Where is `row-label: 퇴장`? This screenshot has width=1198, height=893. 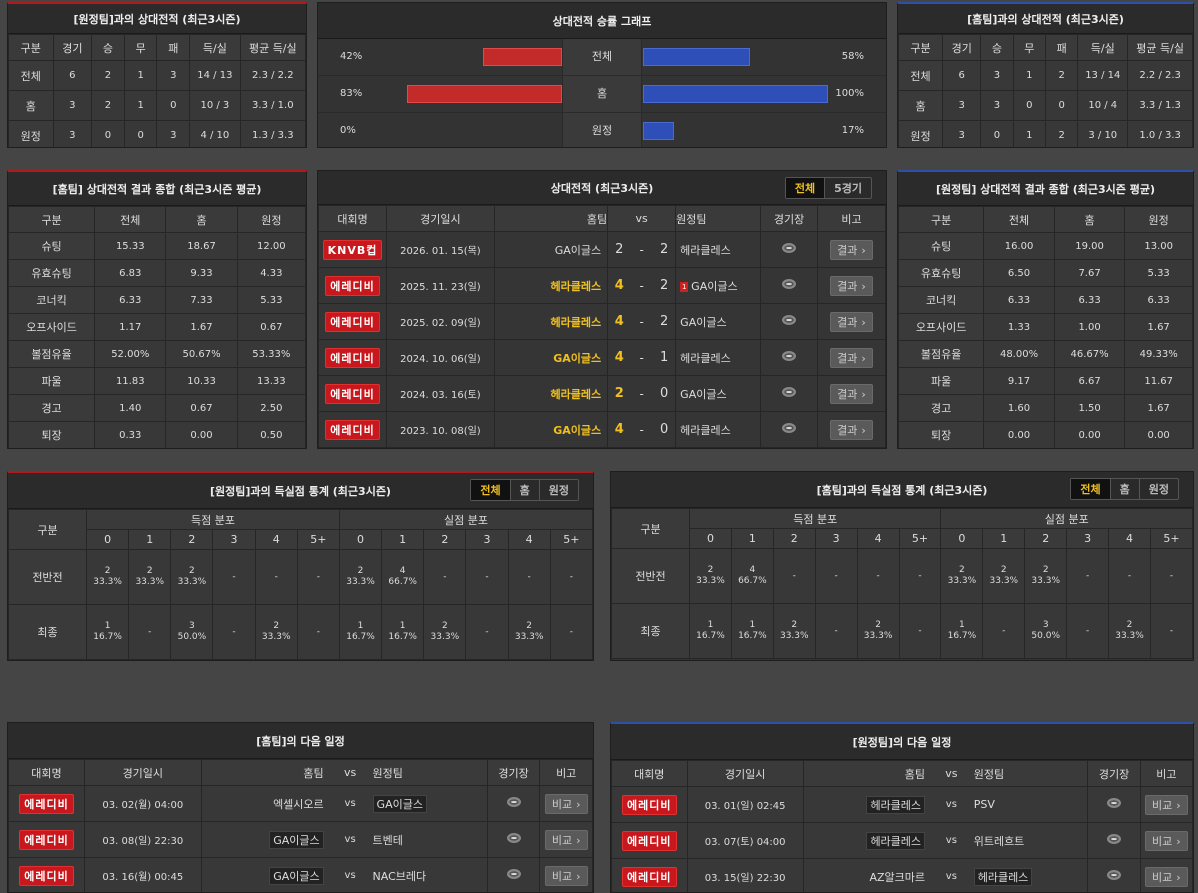 row-label: 퇴장 is located at coordinates (941, 434).